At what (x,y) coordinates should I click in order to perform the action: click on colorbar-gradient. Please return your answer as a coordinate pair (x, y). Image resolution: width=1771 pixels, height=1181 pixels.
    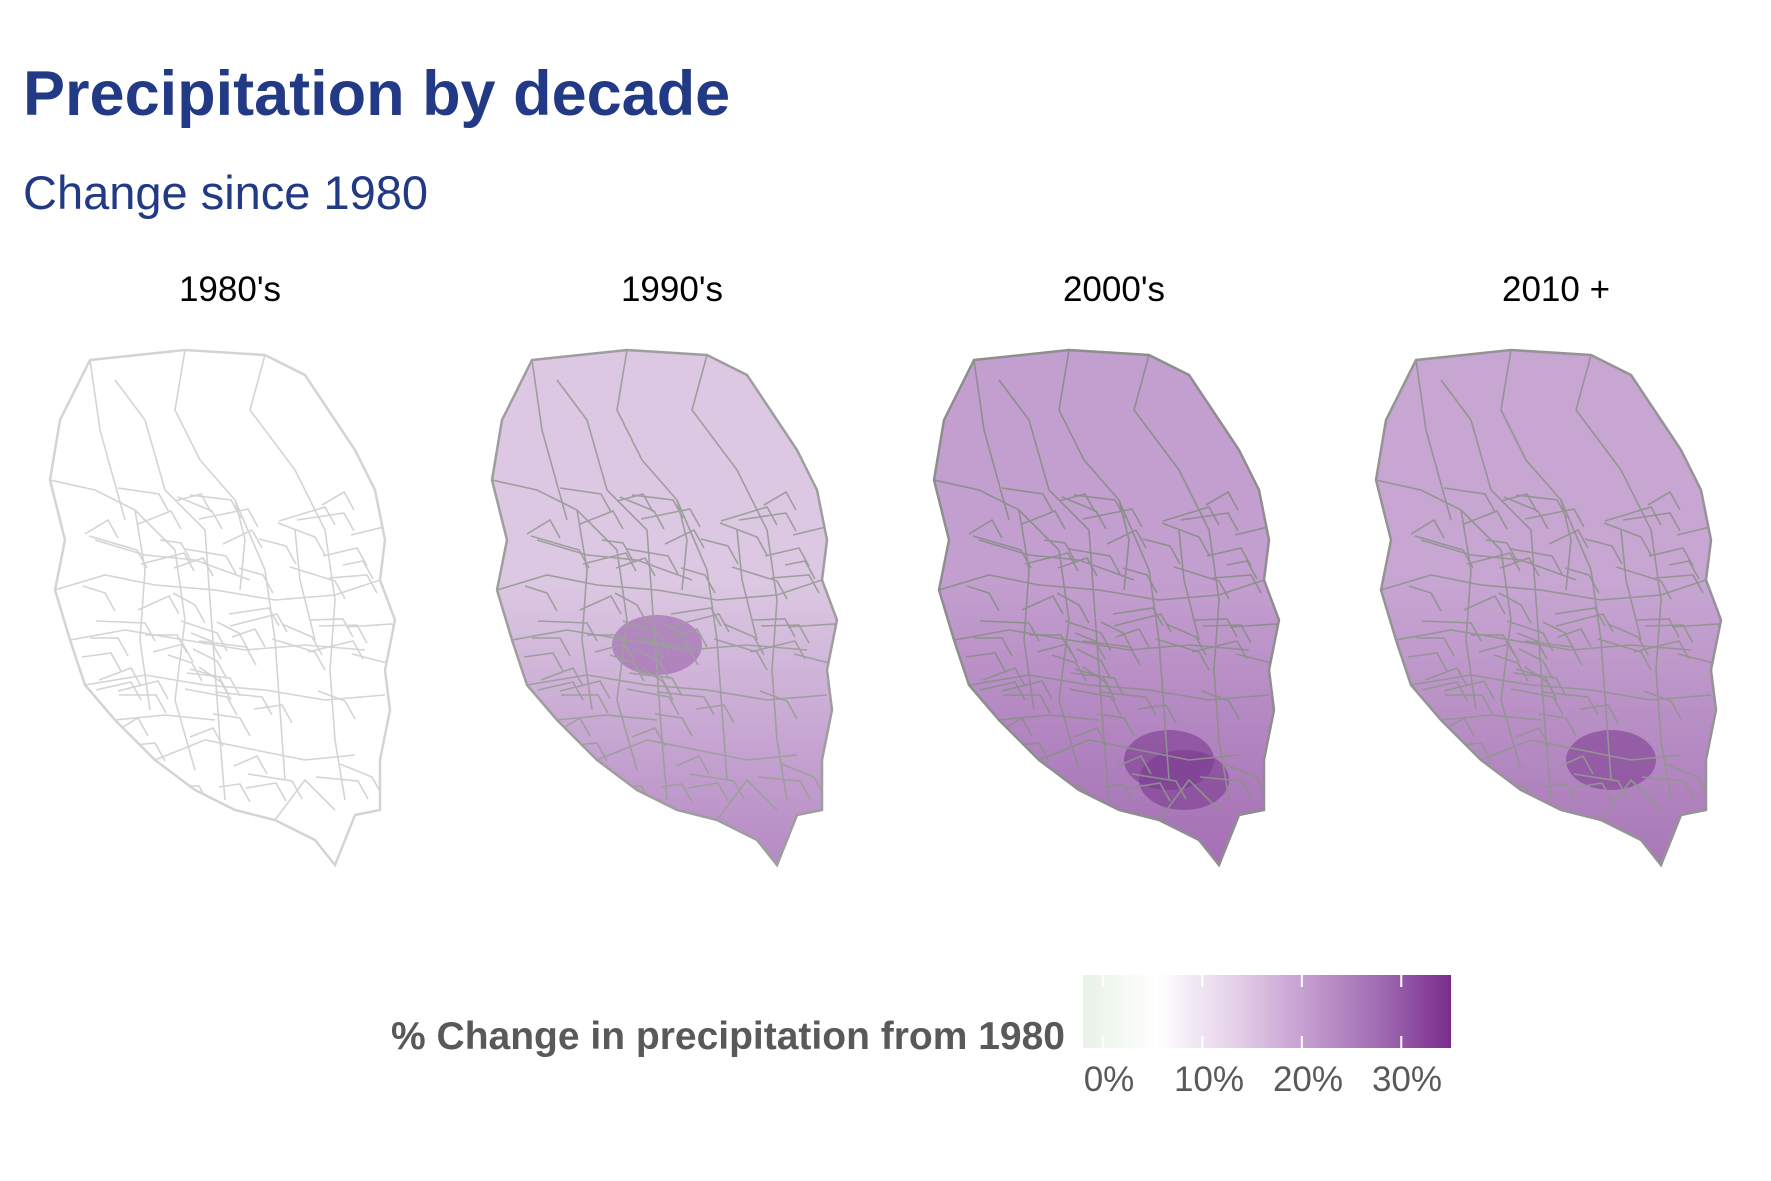
    Looking at the image, I should click on (1267, 1011).